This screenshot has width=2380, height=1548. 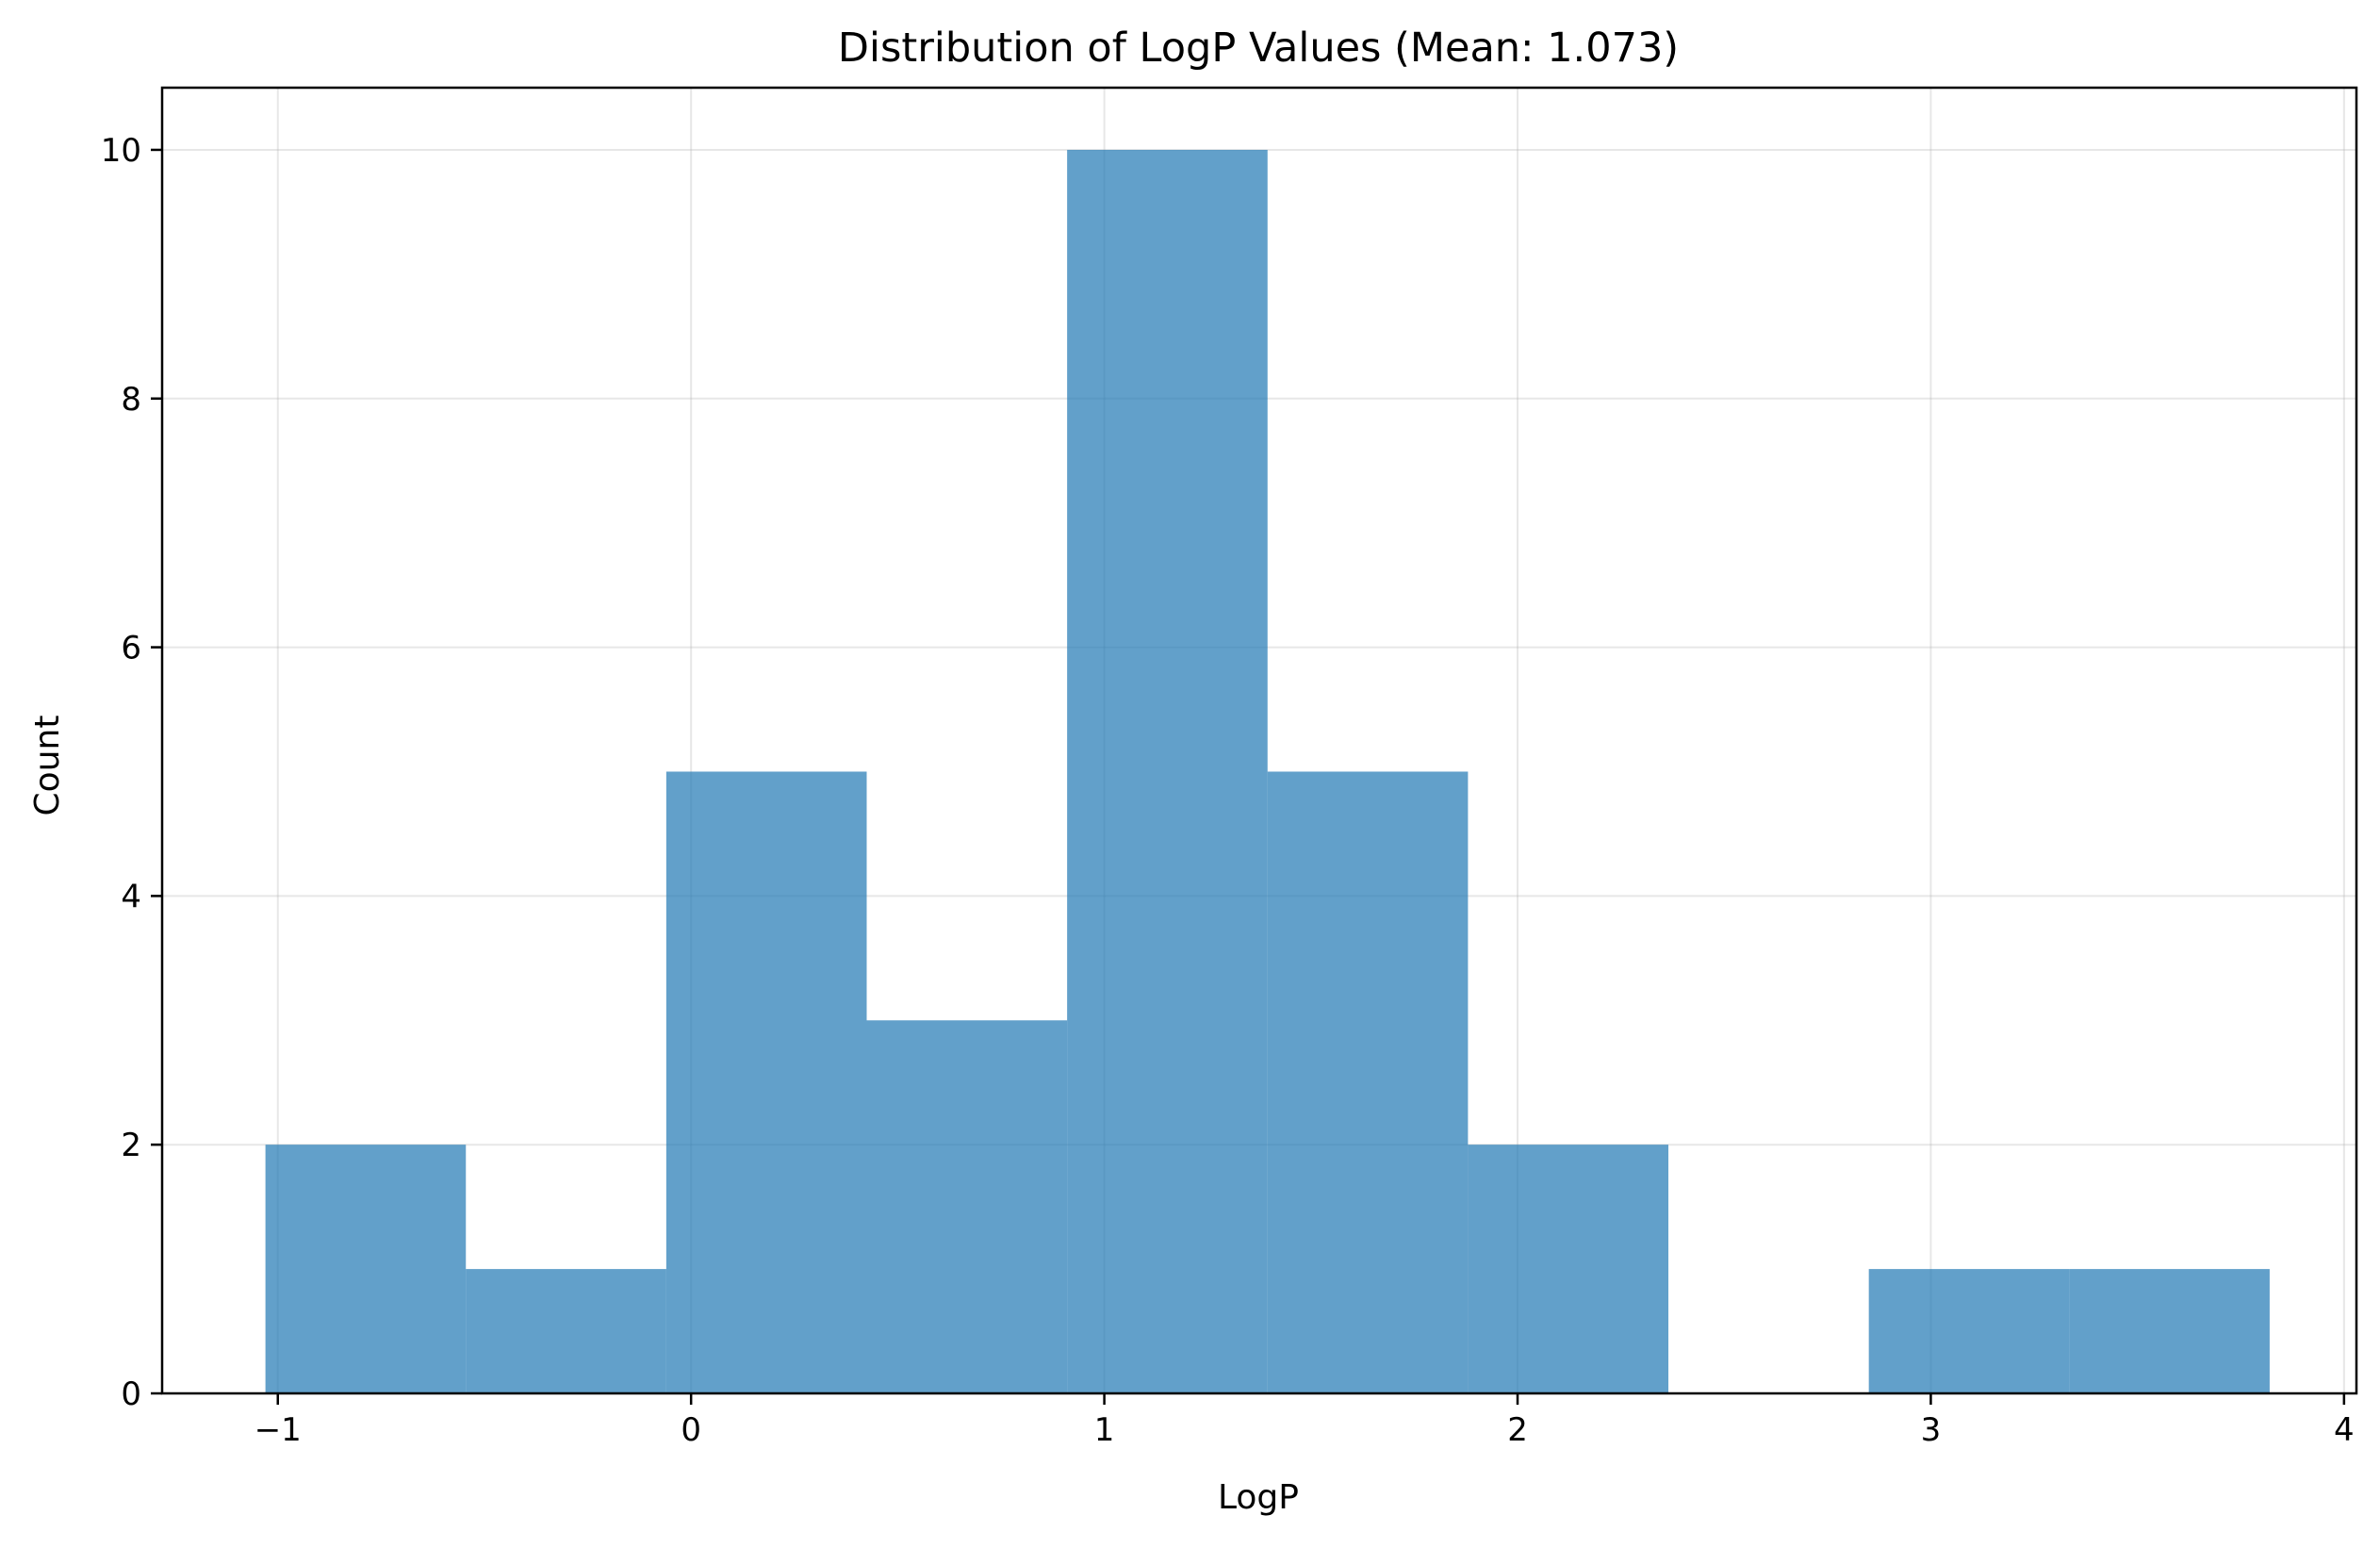 What do you see at coordinates (131, 772) in the screenshot?
I see `y-axis-ticks: 0 2 4 6 8 10` at bounding box center [131, 772].